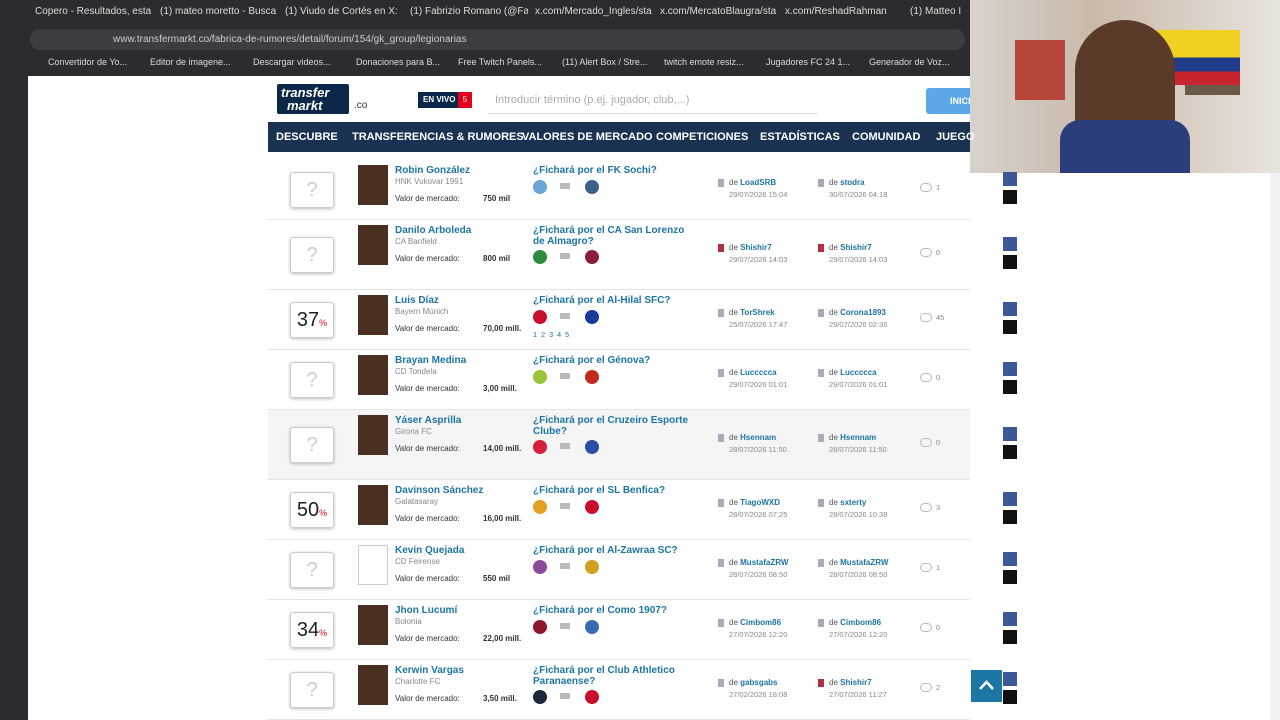 Image resolution: width=1280 pixels, height=720 pixels. What do you see at coordinates (543, 334) in the screenshot?
I see `page-link: 2` at bounding box center [543, 334].